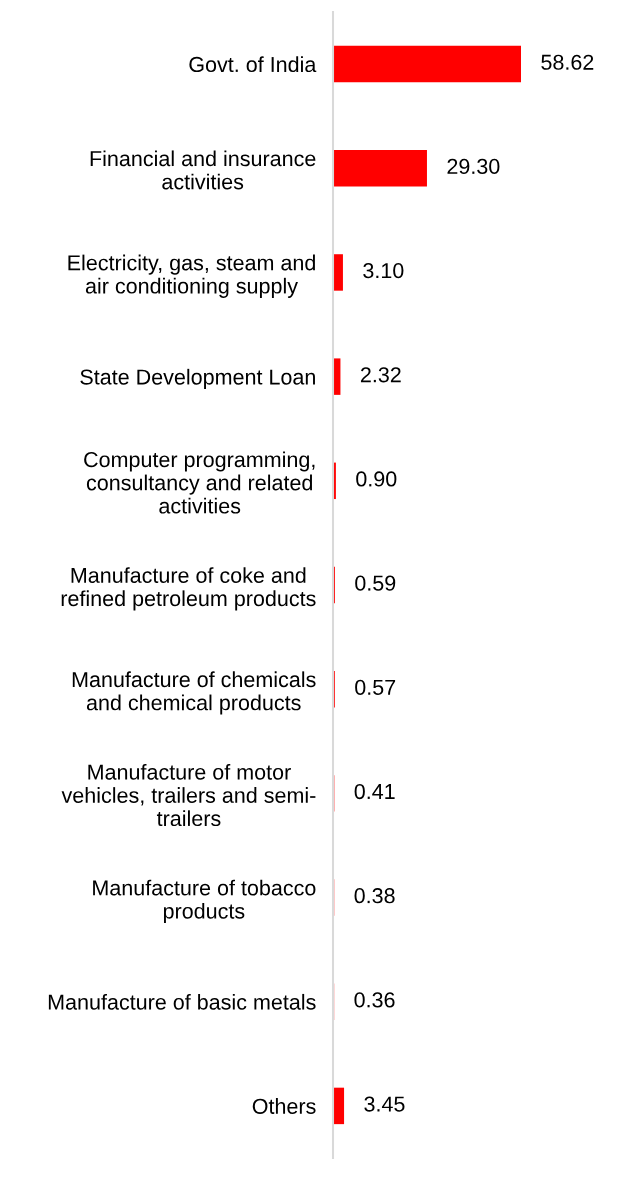  What do you see at coordinates (188, 795) in the screenshot?
I see `y-tick-label: Manufacture of motor vehicles, trailers and semi- trailers` at bounding box center [188, 795].